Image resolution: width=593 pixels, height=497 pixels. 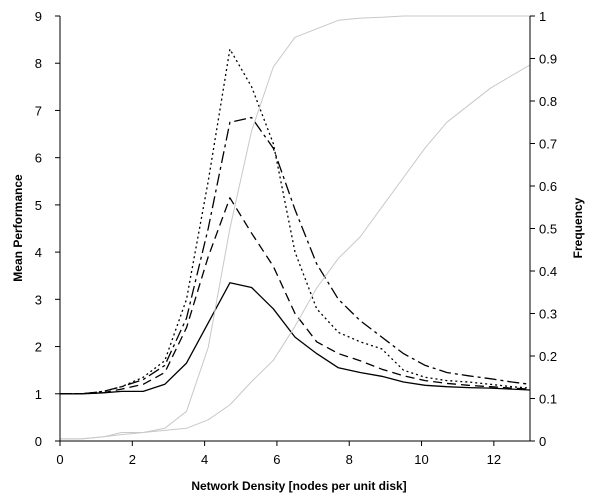 I want to click on x-tick-label: 10, so click(x=421, y=459).